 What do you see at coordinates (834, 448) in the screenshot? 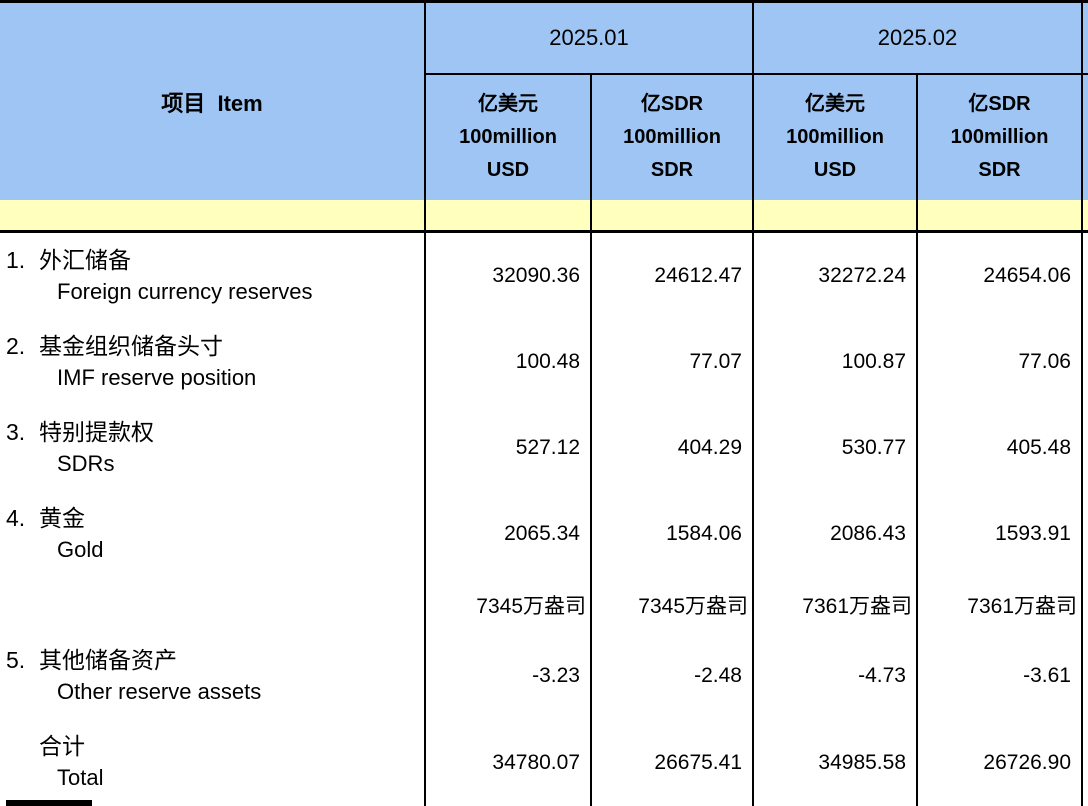
I see `value-cell: 530.77` at bounding box center [834, 448].